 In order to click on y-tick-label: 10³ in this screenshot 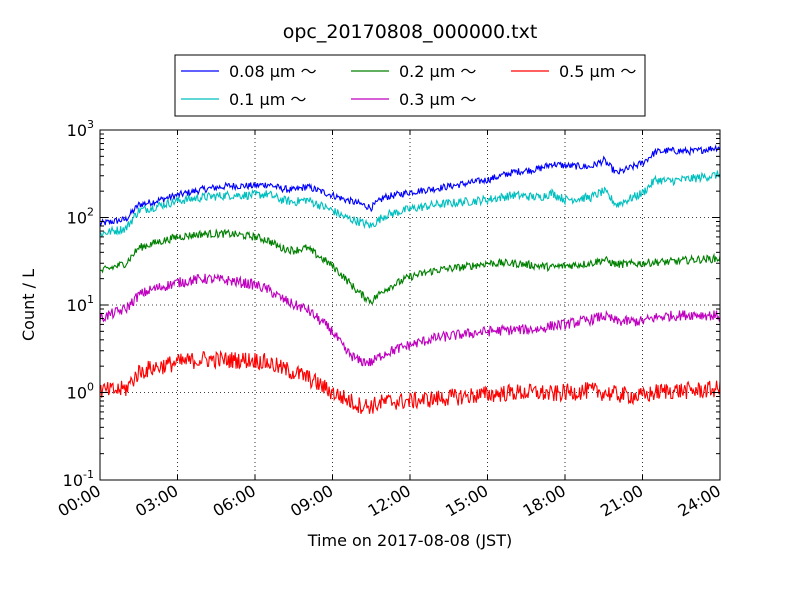, I will do `click(80, 129)`.